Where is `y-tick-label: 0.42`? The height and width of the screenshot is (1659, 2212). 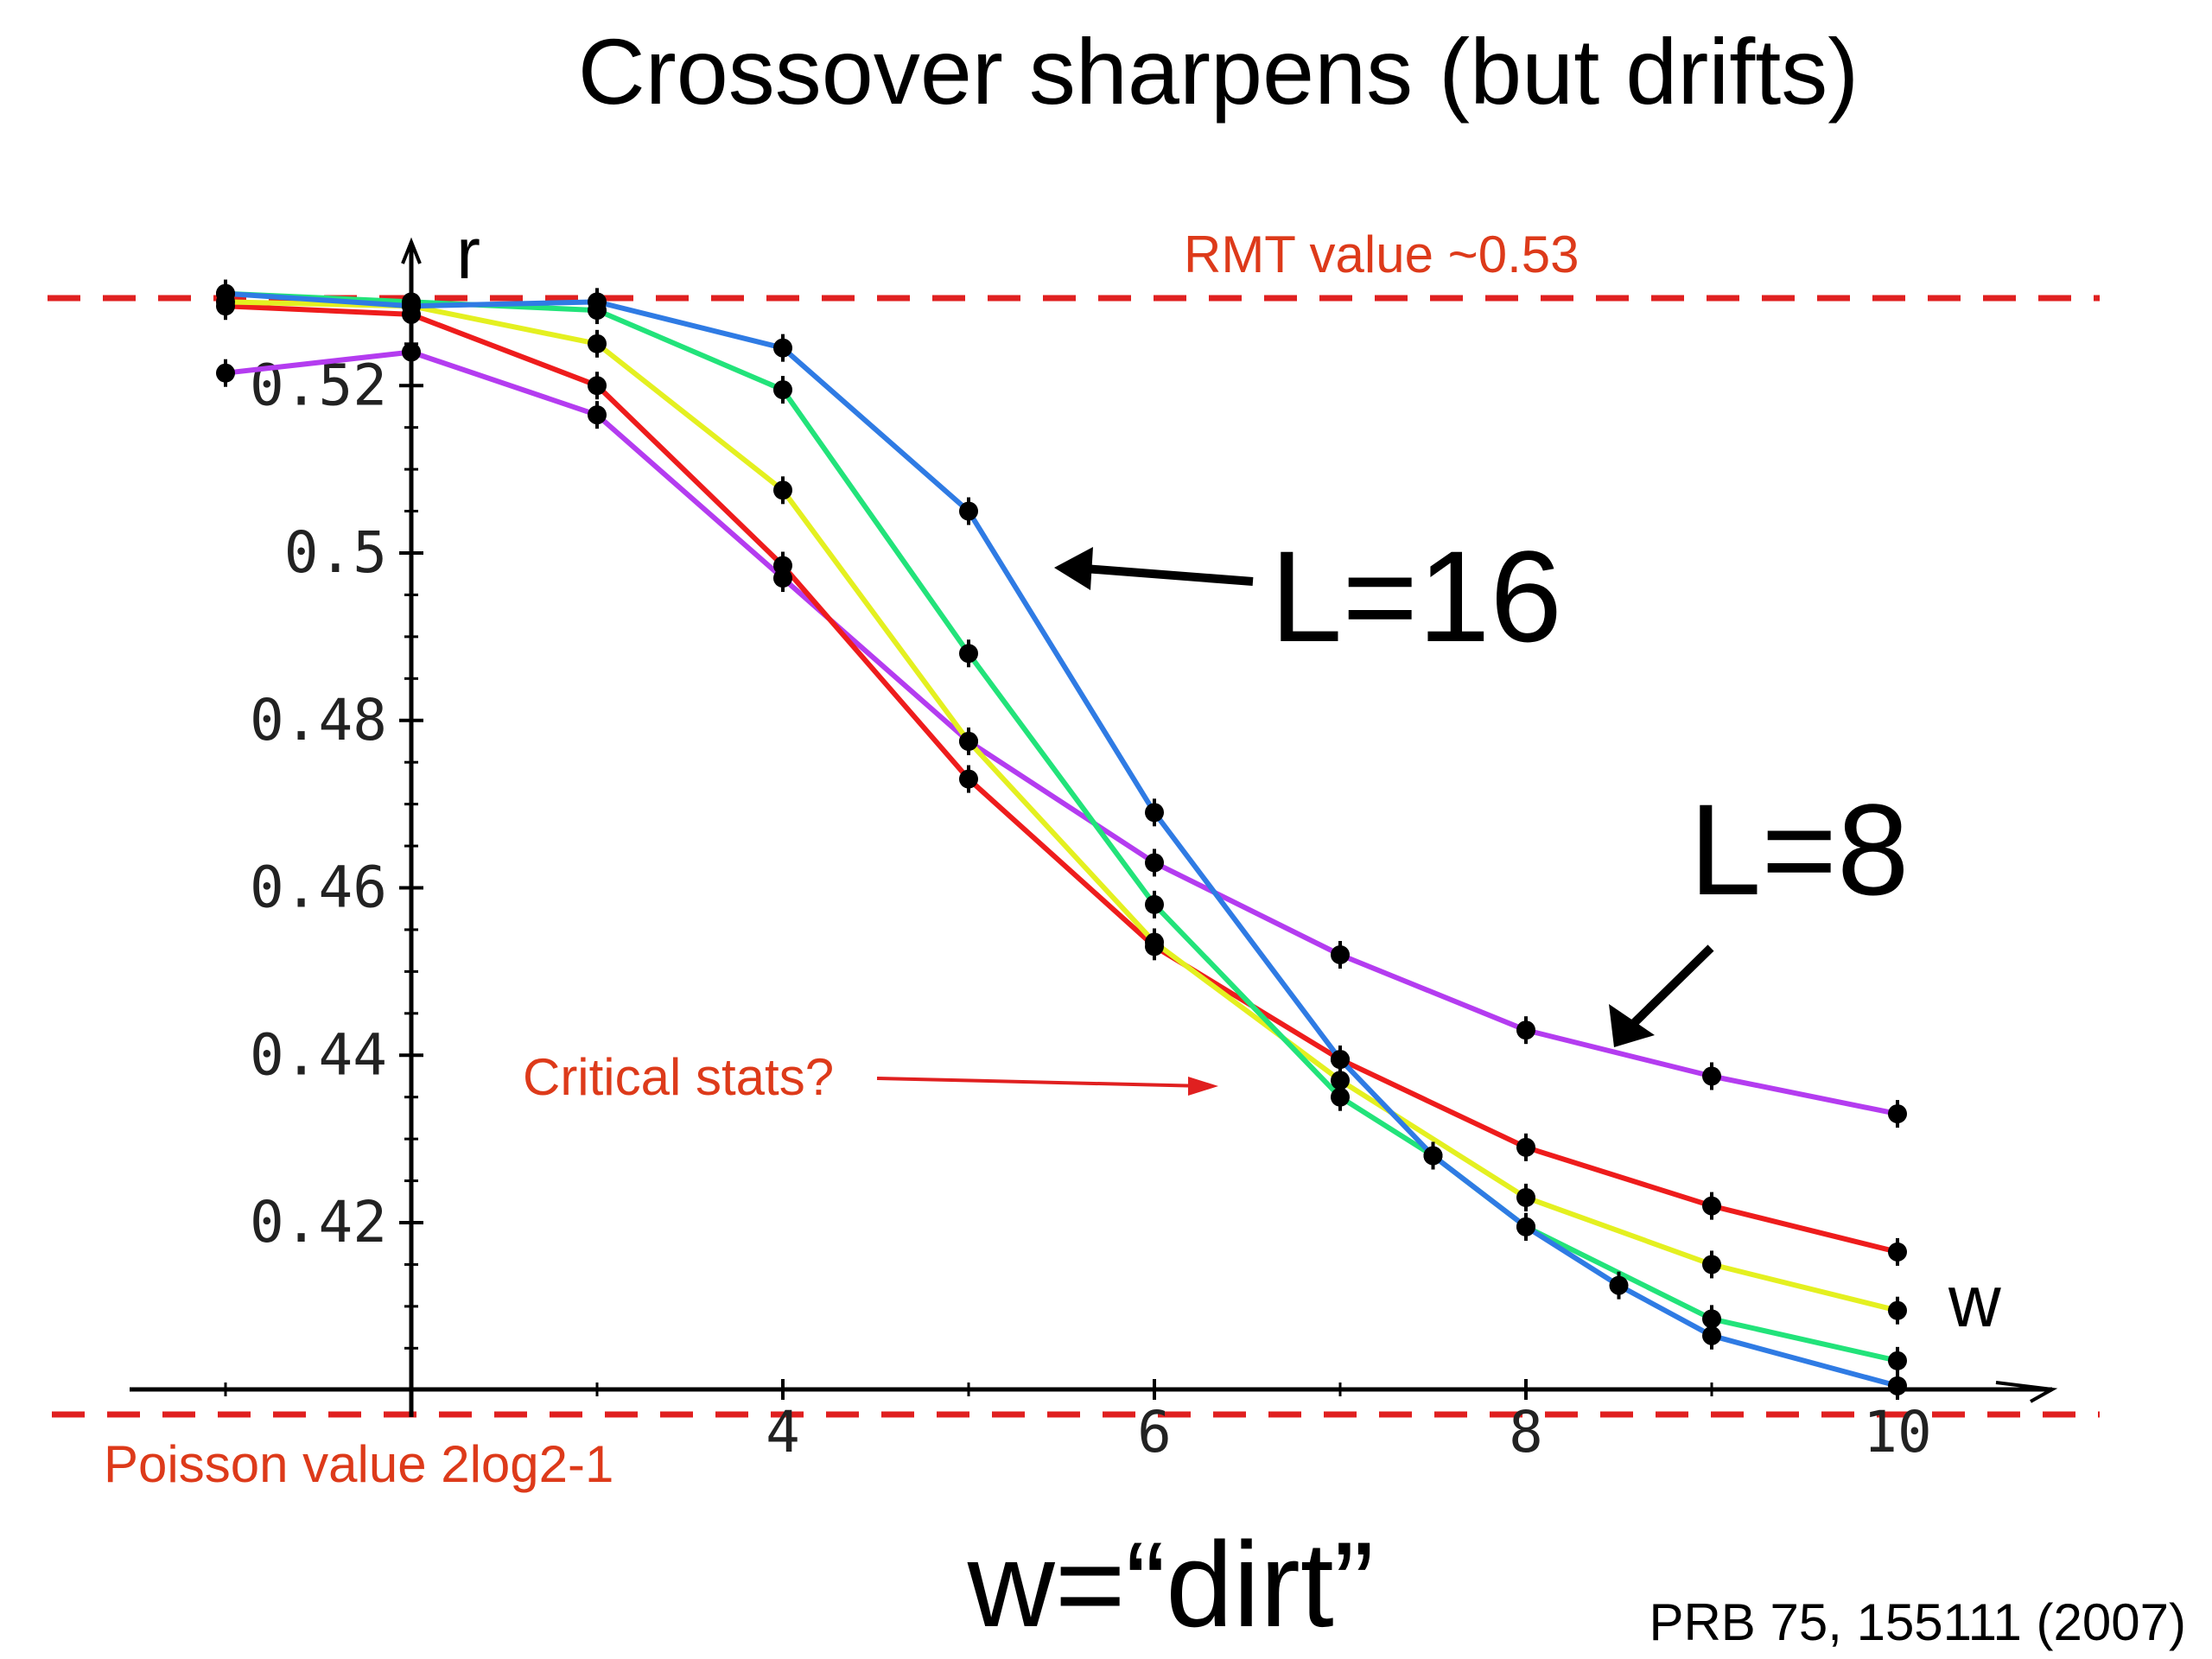
y-tick-label: 0.42 is located at coordinates (318, 1222).